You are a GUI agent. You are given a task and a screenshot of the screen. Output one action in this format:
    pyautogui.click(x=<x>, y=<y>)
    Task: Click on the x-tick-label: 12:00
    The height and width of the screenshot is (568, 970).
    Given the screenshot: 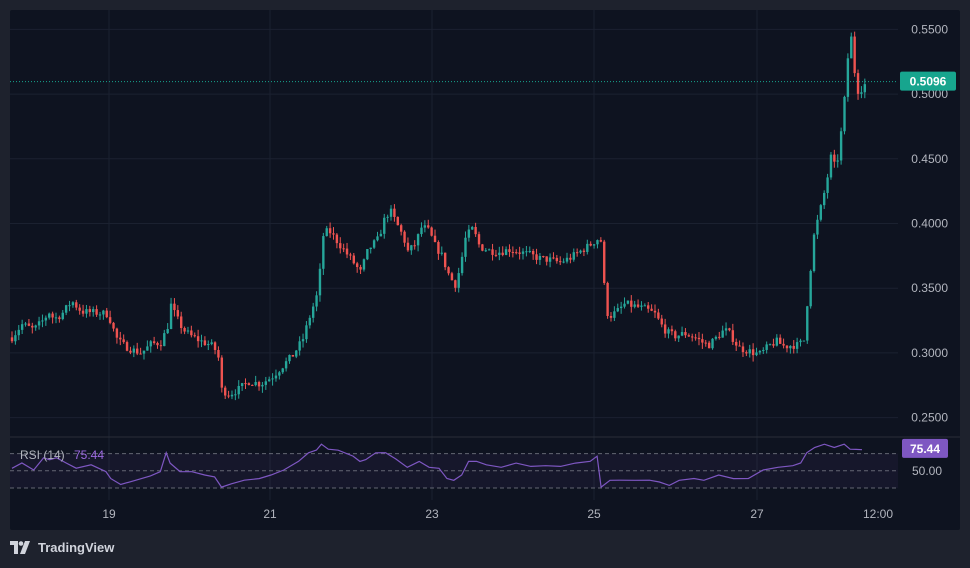 What is the action you would take?
    pyautogui.click(x=878, y=514)
    